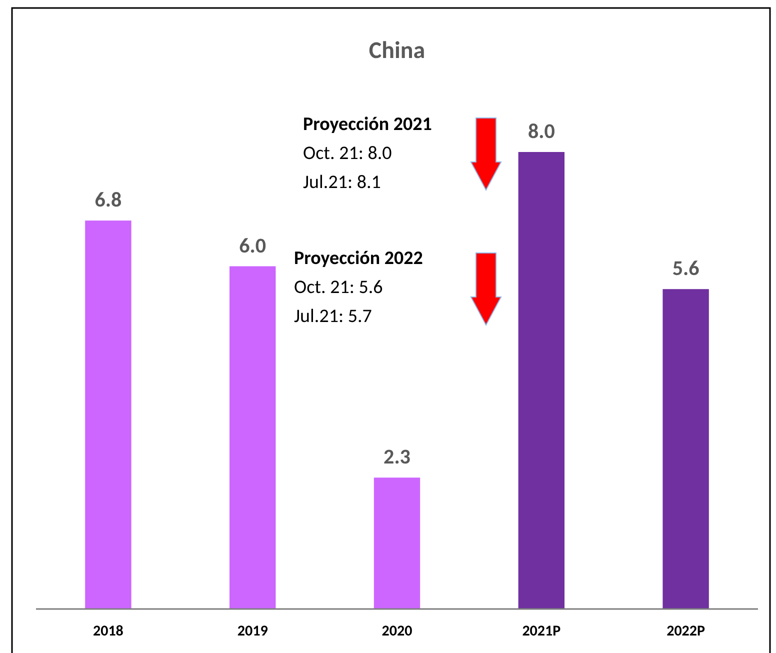 This screenshot has width=776, height=653. Describe the element at coordinates (252, 631) in the screenshot. I see `x-tick-label: 2019` at that location.